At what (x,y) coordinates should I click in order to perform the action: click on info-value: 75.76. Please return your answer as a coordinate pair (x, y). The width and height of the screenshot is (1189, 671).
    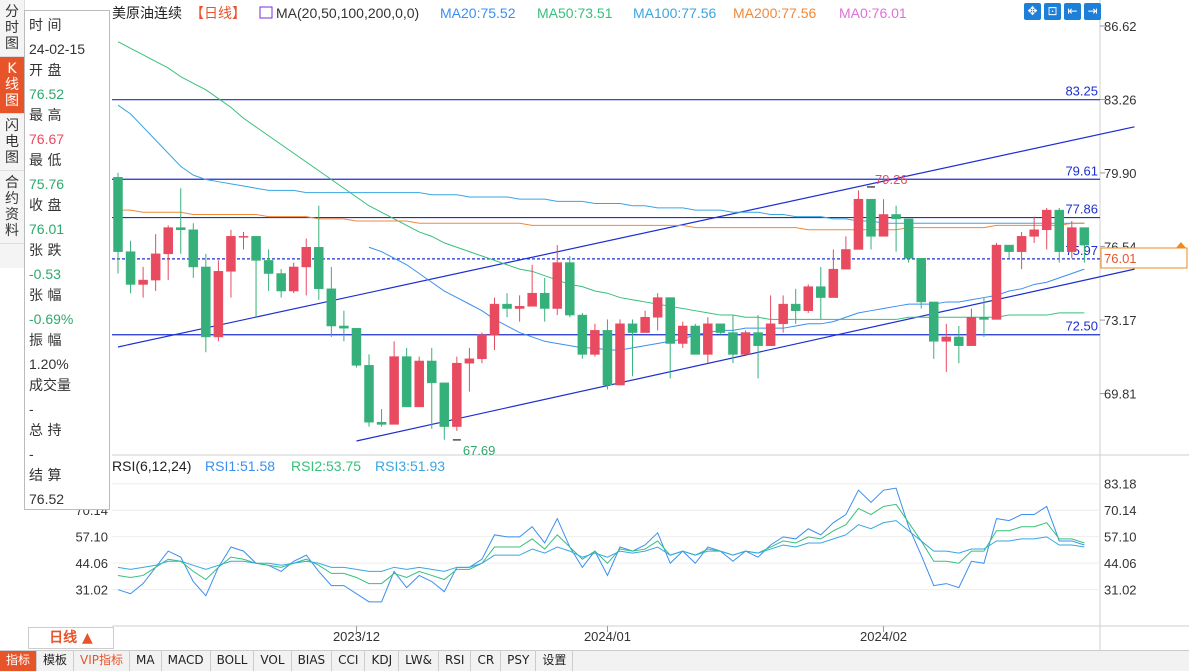
    Looking at the image, I should click on (47, 183).